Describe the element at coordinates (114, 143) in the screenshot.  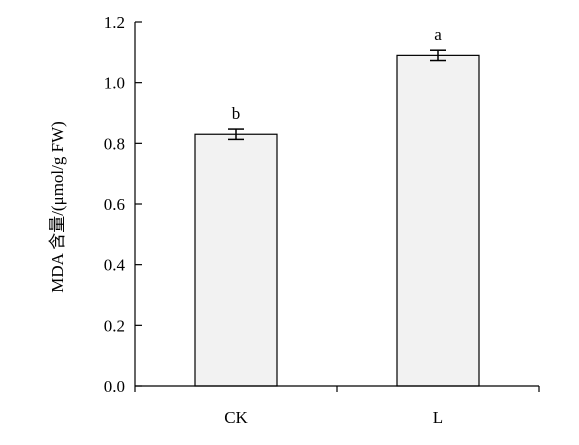
I see `y-tick-label: 0.8` at that location.